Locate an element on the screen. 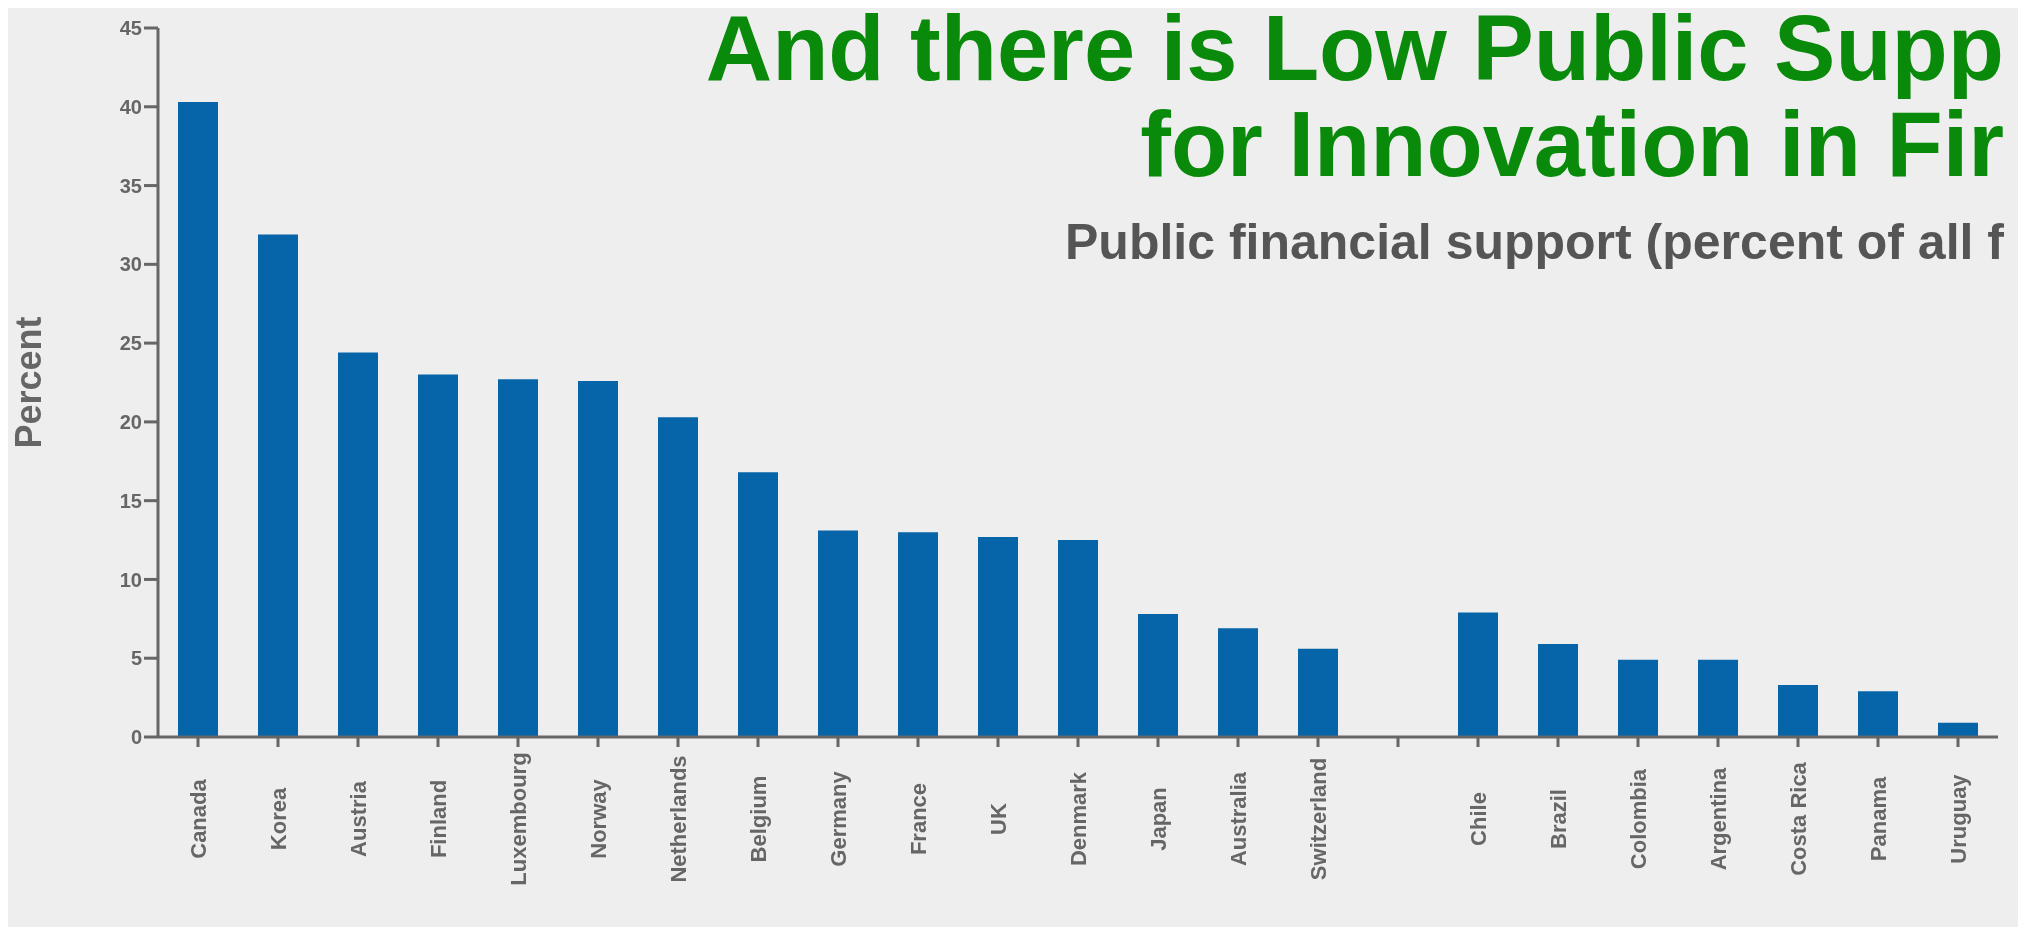  y-tick-label: 0 is located at coordinates (136, 737).